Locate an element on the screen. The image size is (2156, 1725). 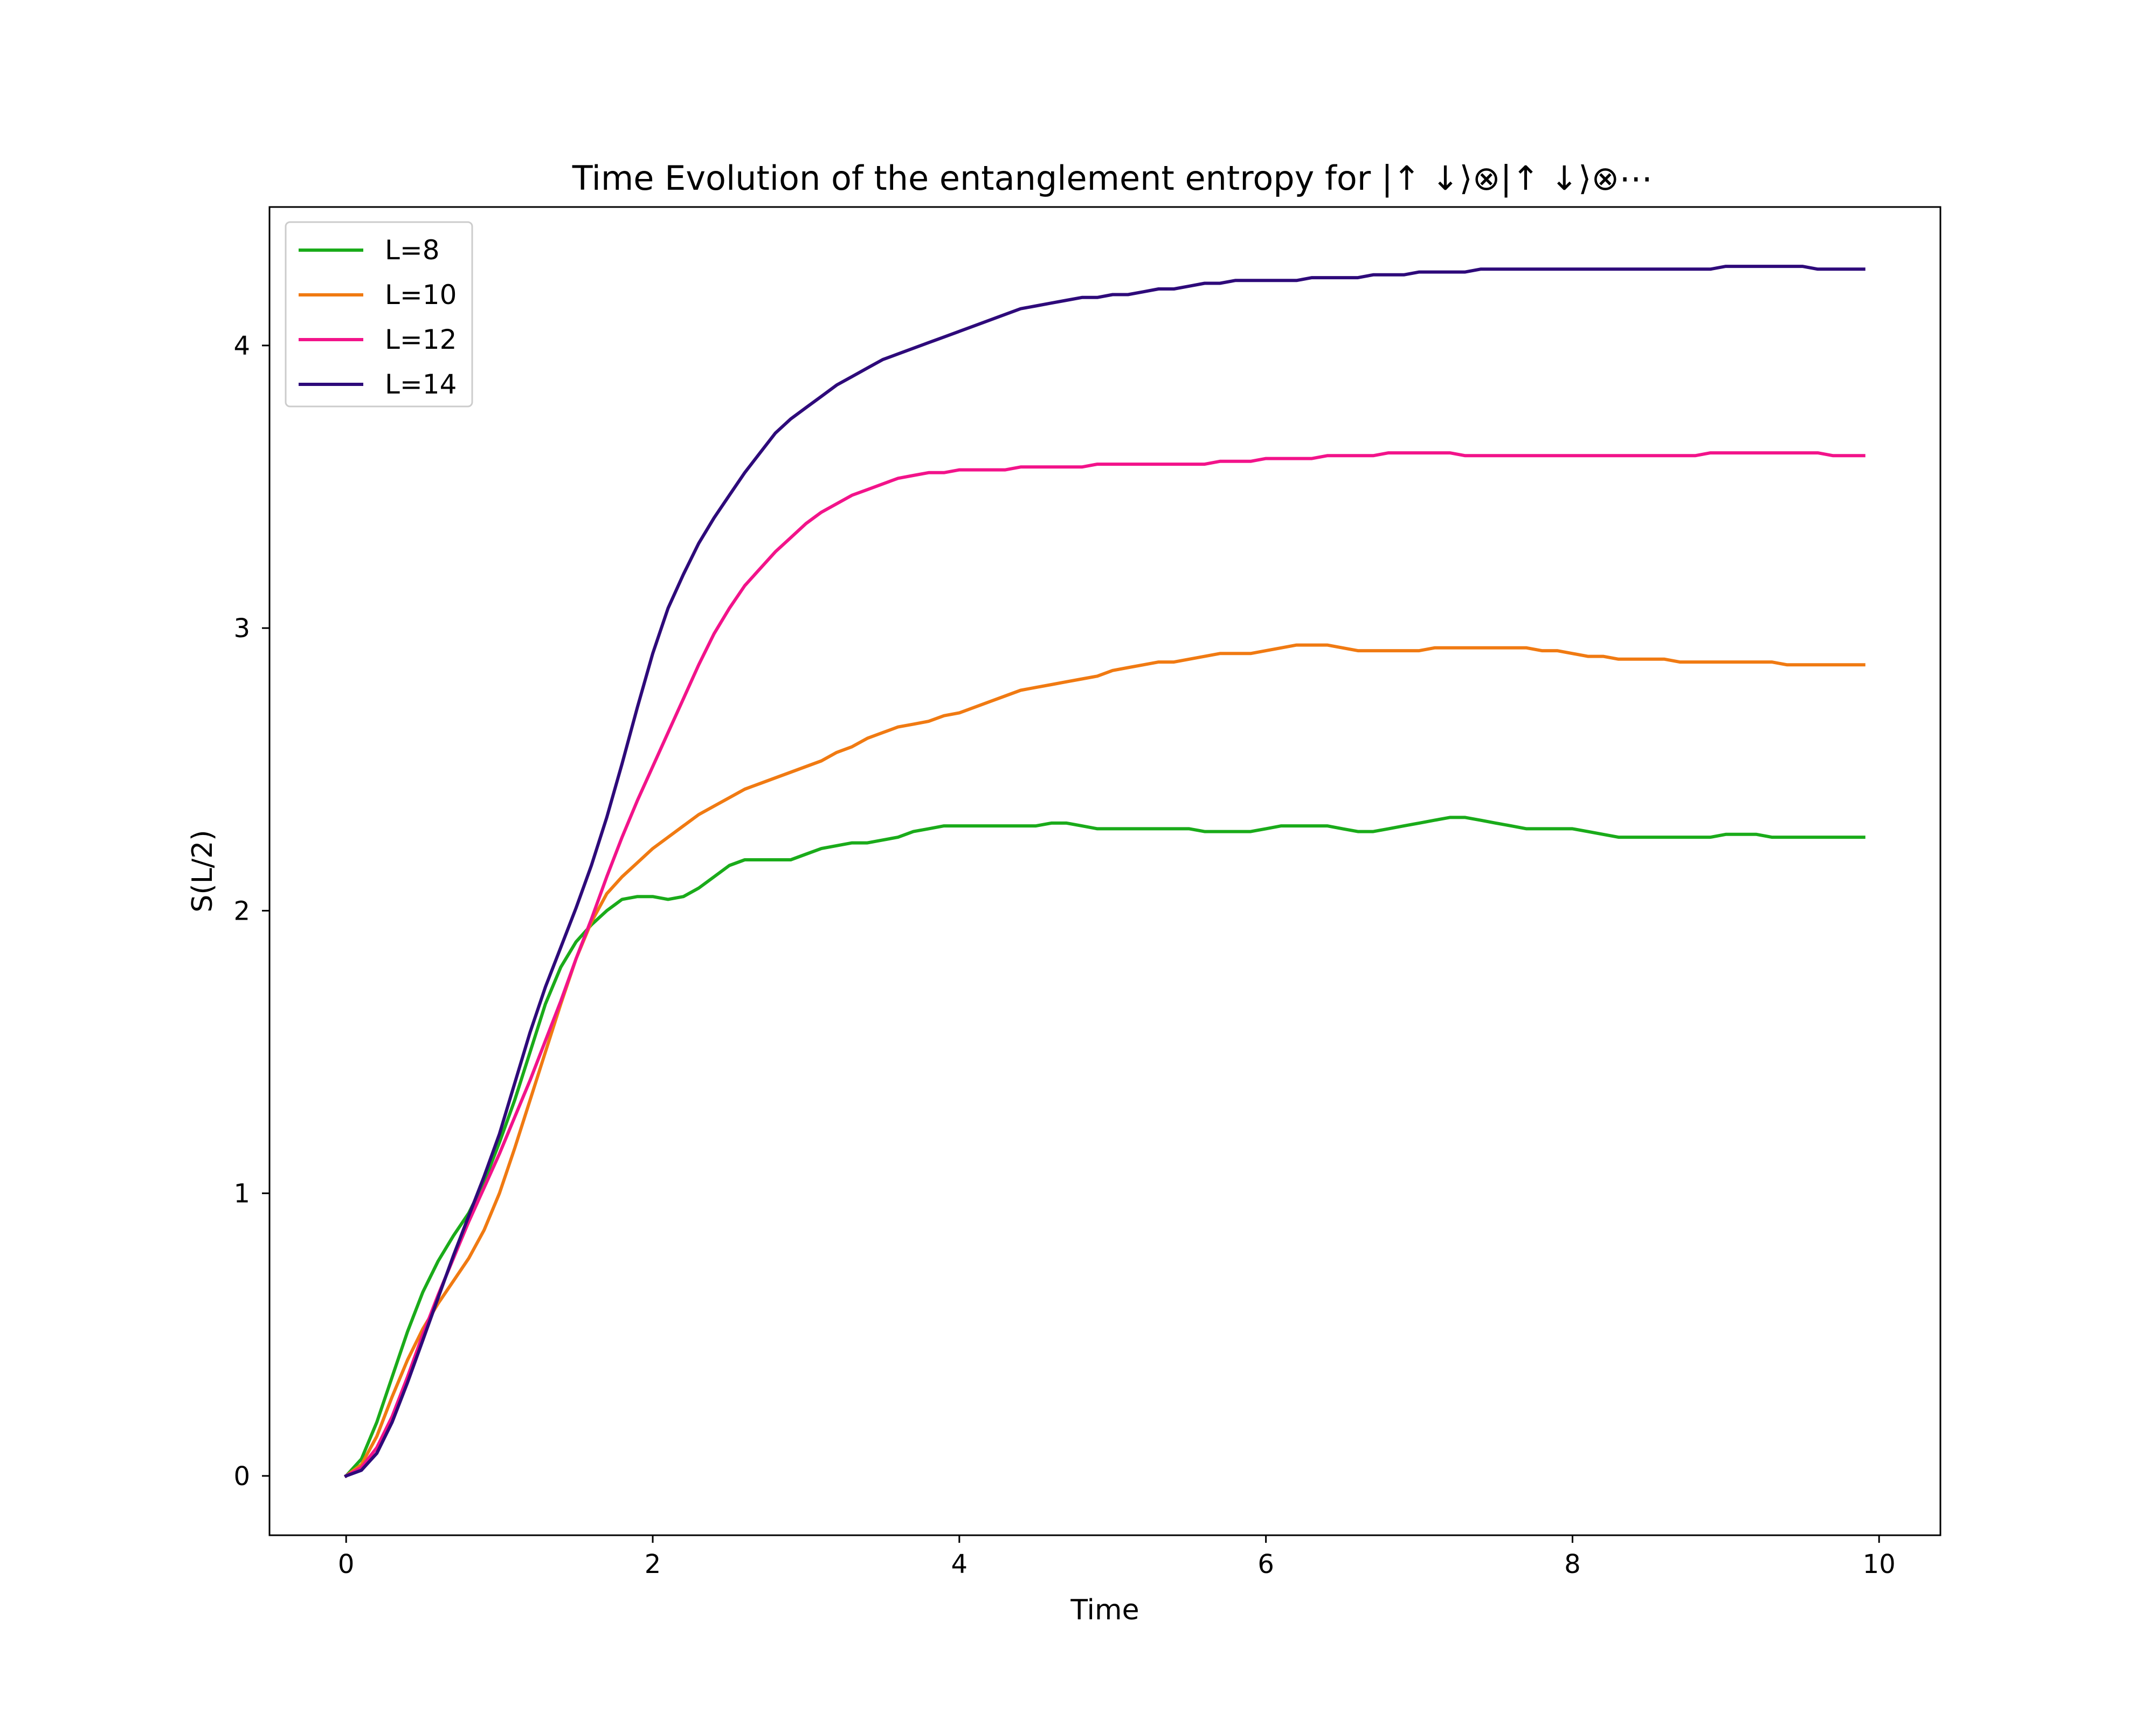
x-tick-label: 10 is located at coordinates (1879, 1564).